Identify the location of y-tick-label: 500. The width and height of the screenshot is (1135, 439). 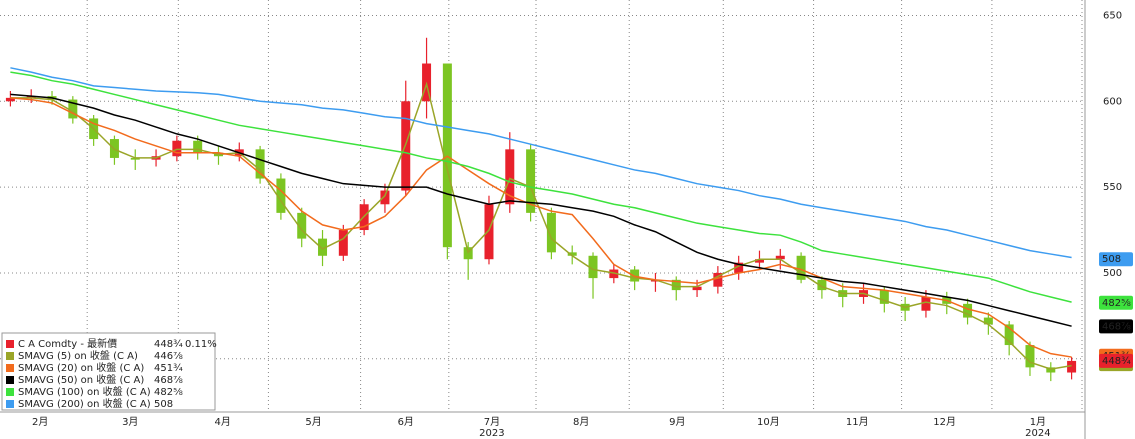
(1112, 273).